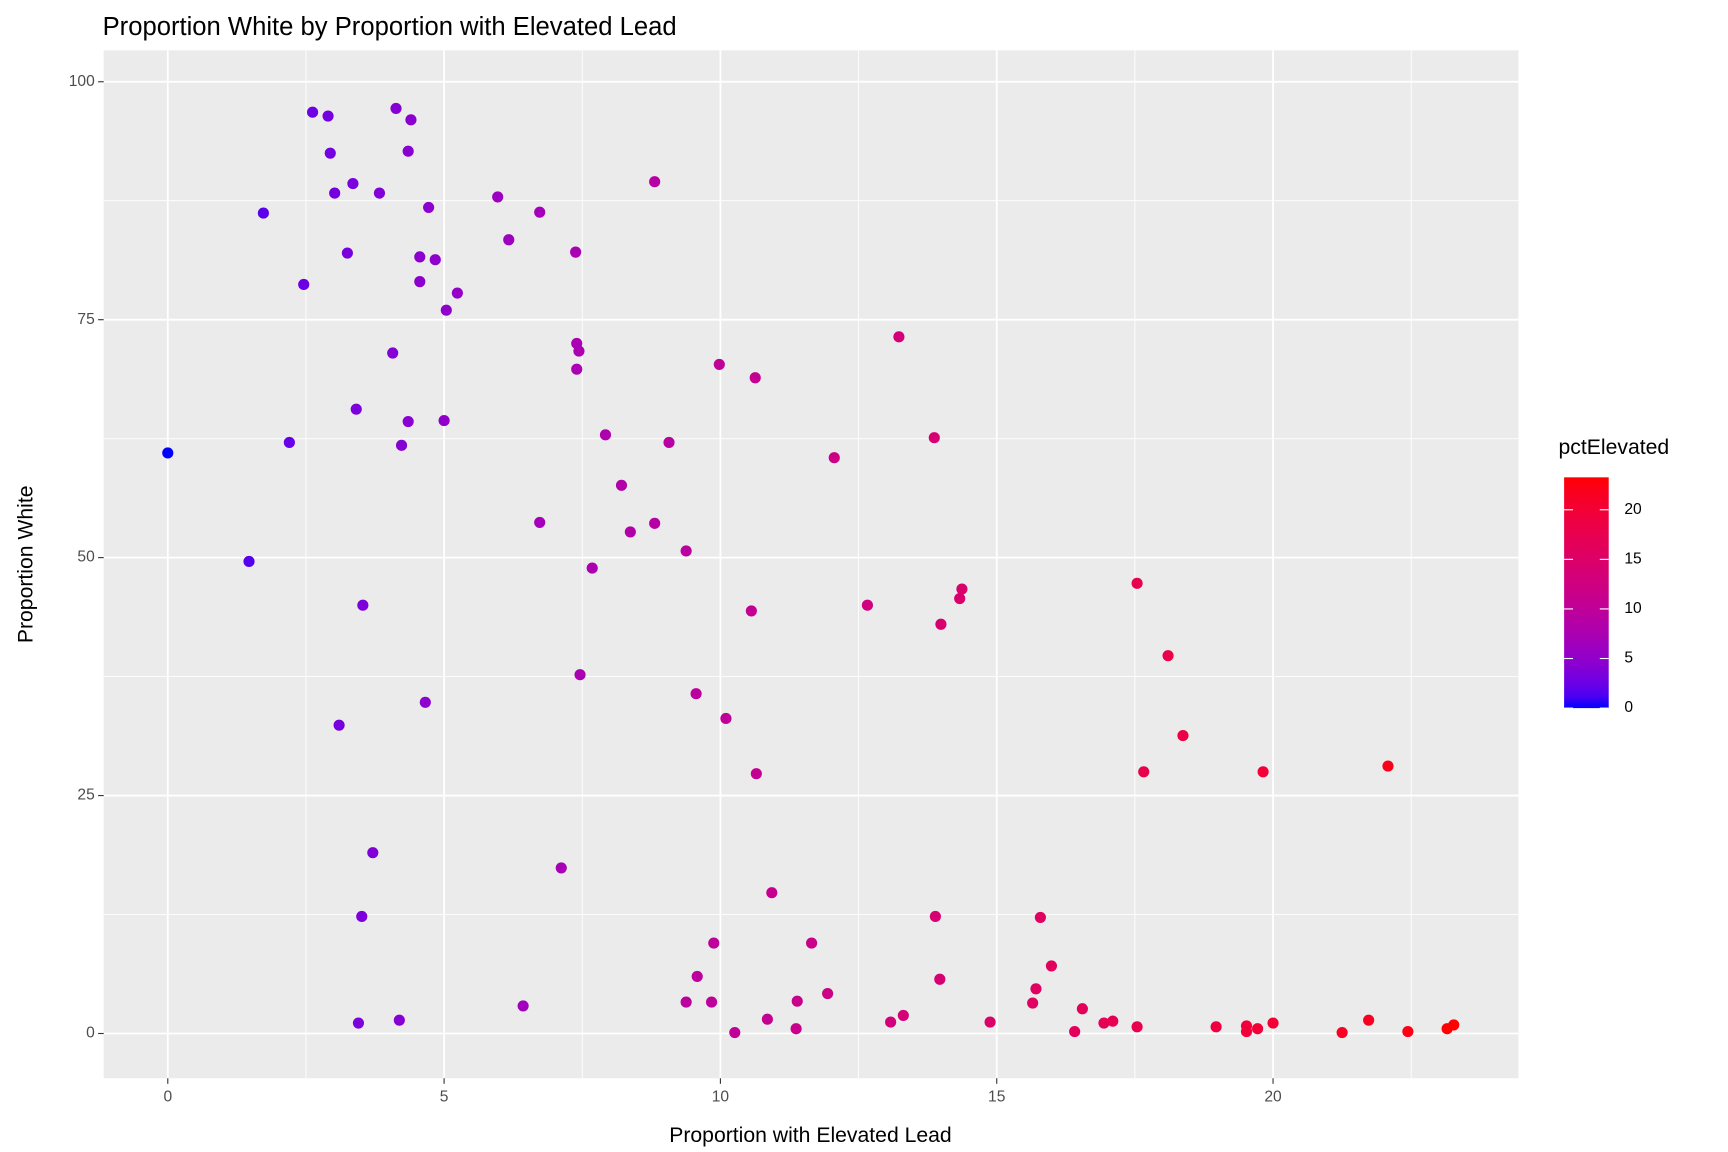 Image resolution: width=1728 pixels, height=1152 pixels. I want to click on x-tick-label: 10, so click(721, 1096).